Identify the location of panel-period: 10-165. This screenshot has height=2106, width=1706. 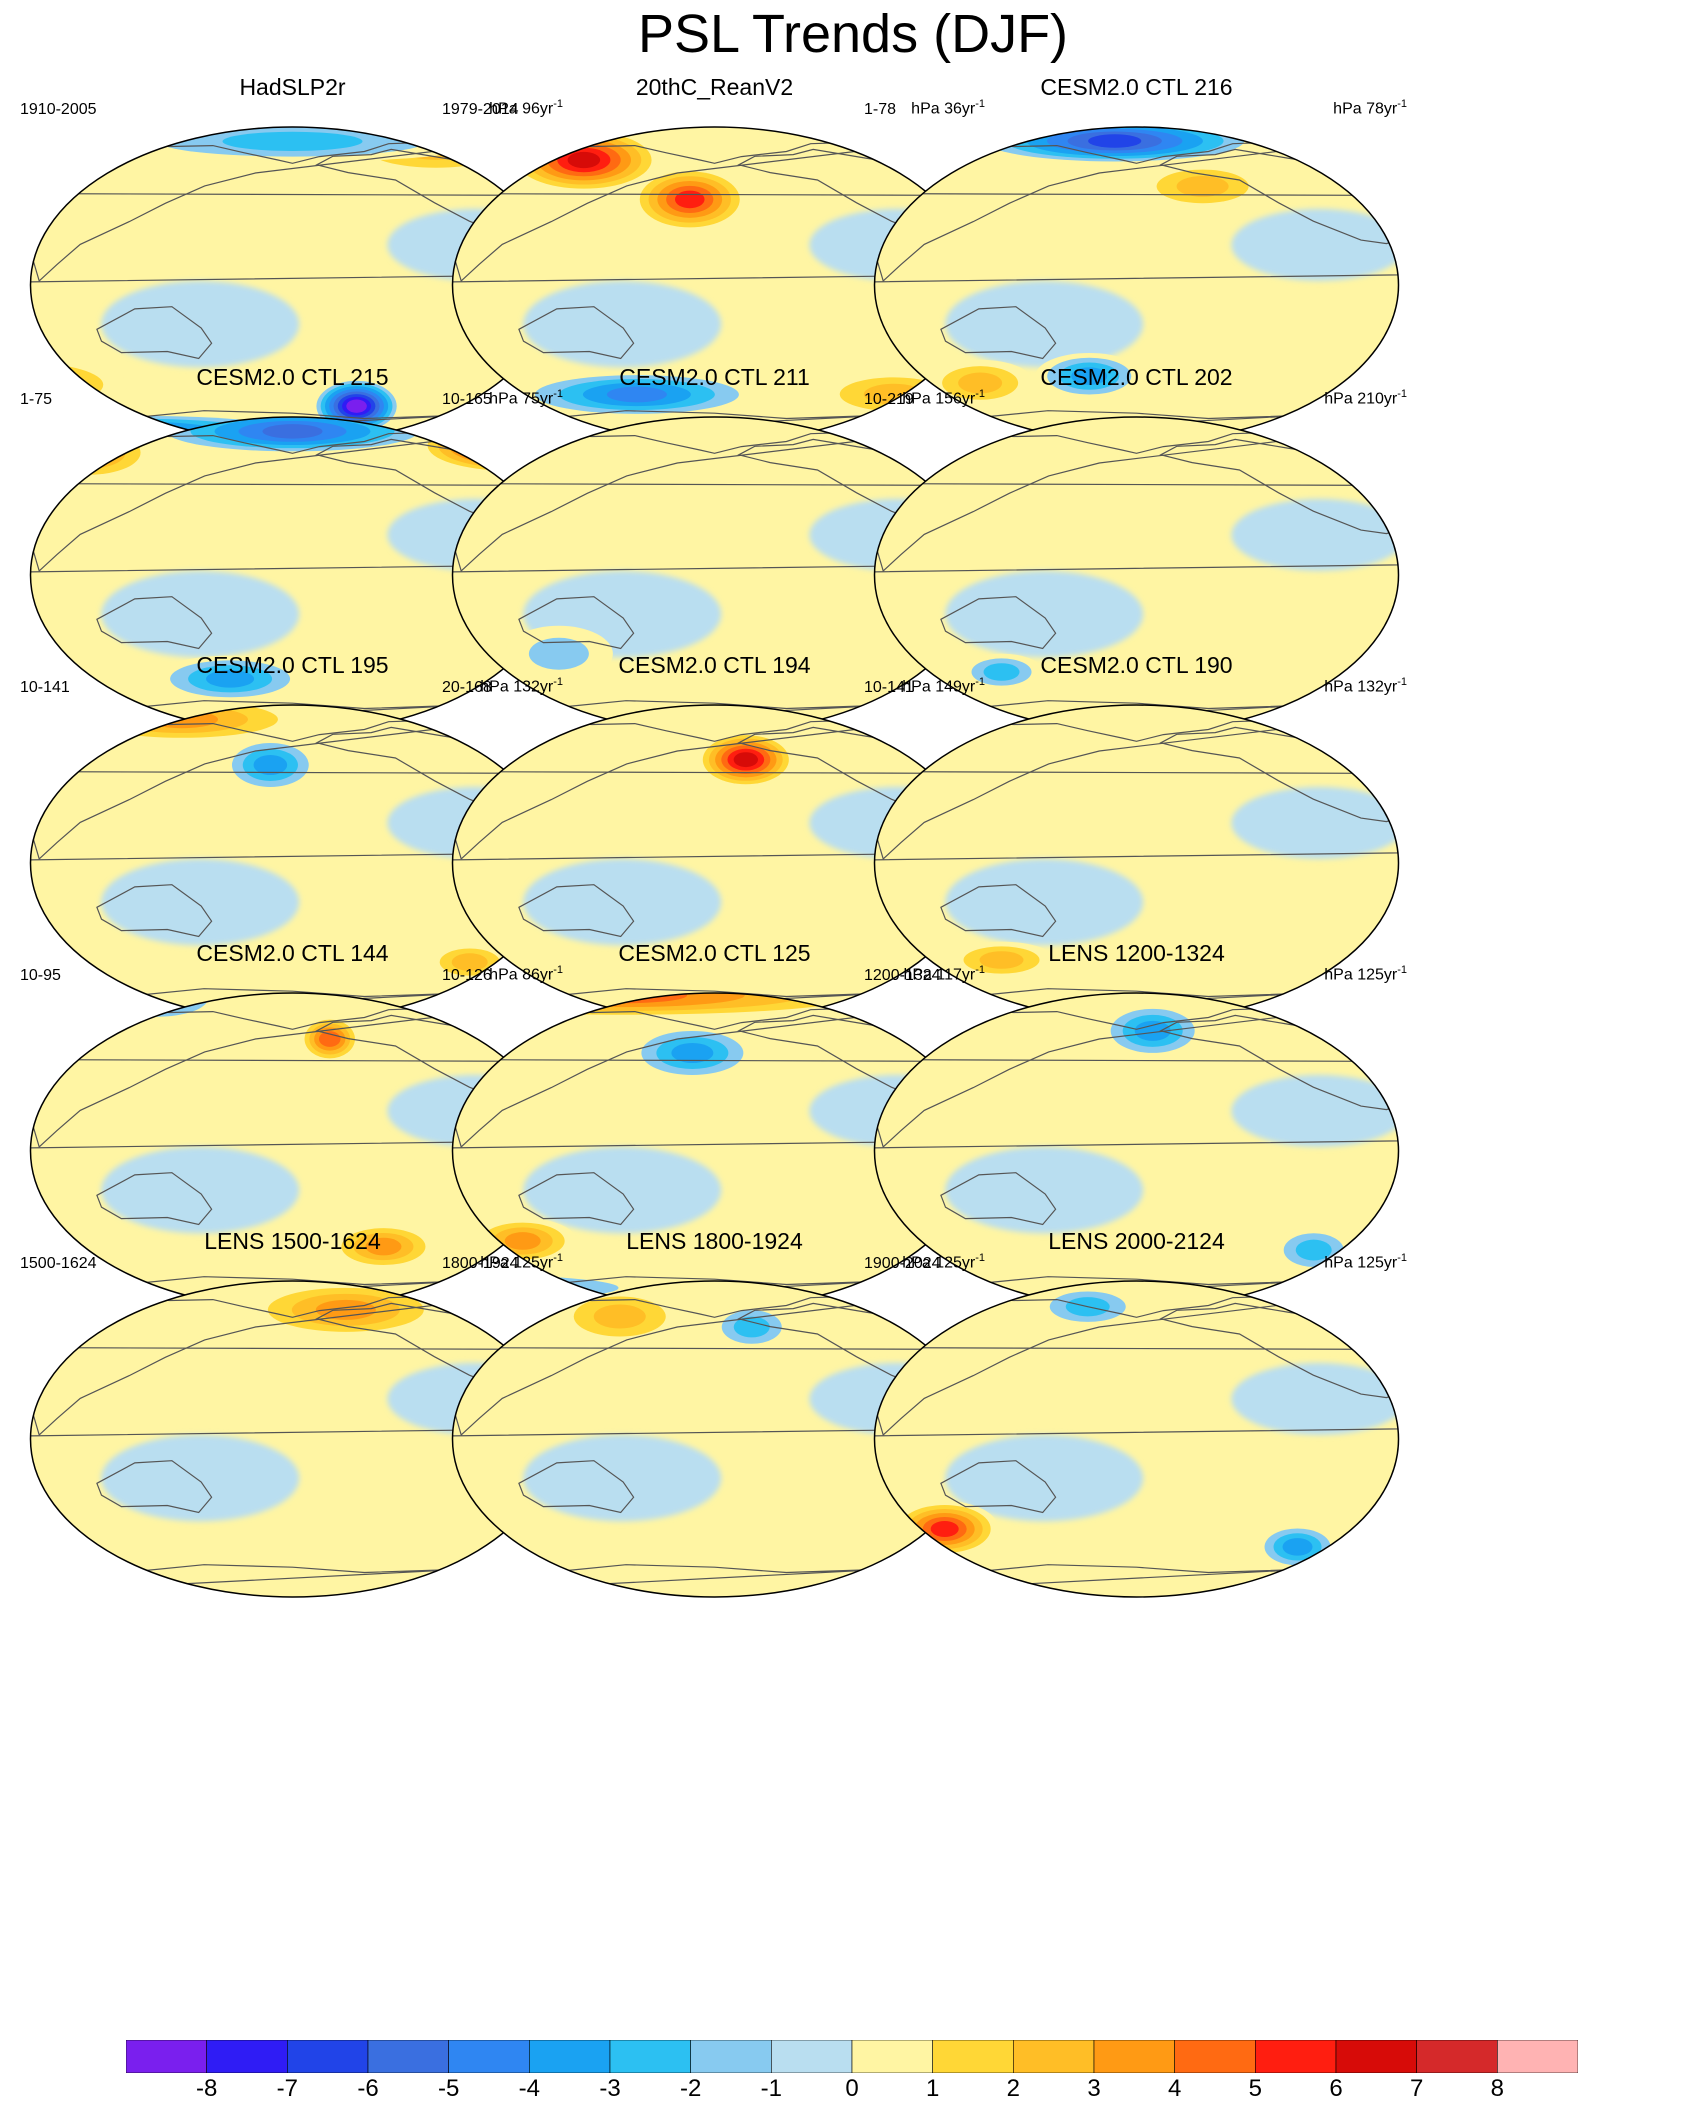
(467, 399).